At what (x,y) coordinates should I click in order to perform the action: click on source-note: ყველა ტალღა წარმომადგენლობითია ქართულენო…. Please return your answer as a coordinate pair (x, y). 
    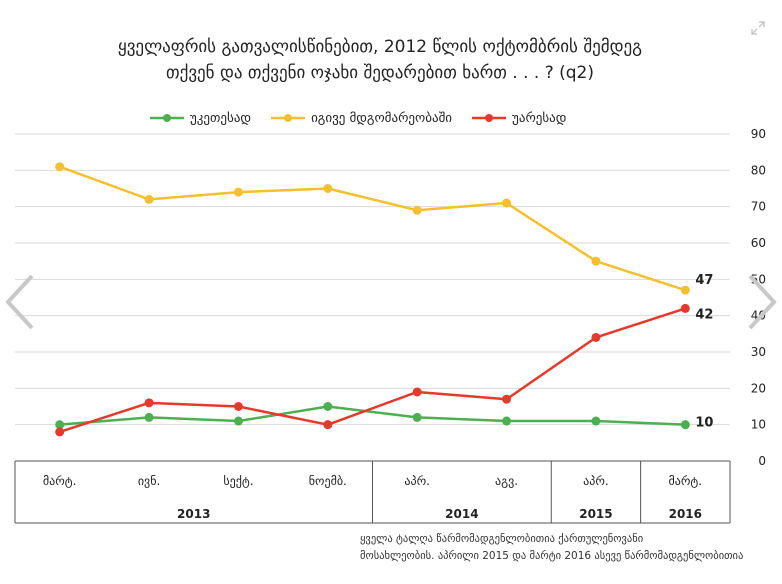
    Looking at the image, I should click on (565, 548).